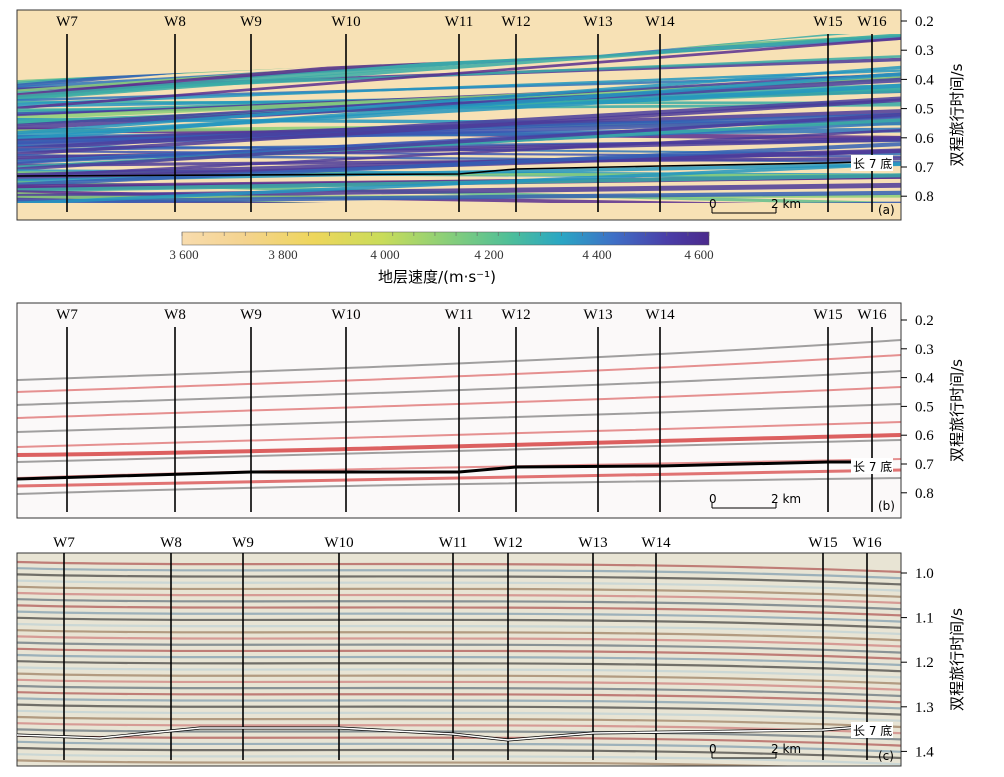 The image size is (1004, 777). What do you see at coordinates (441, 247) in the screenshot?
I see `colorbar-ticks: 3 600 3 800 4 000 4 200 4 400 4 600` at bounding box center [441, 247].